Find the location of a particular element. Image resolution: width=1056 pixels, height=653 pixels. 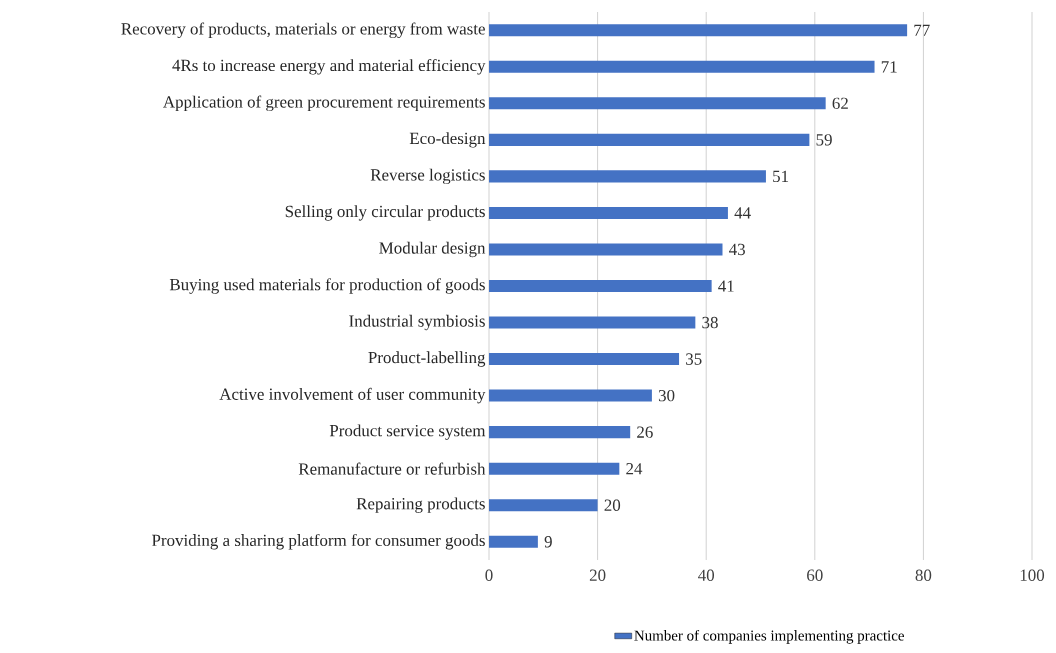

data-label: 71 is located at coordinates (889, 67).